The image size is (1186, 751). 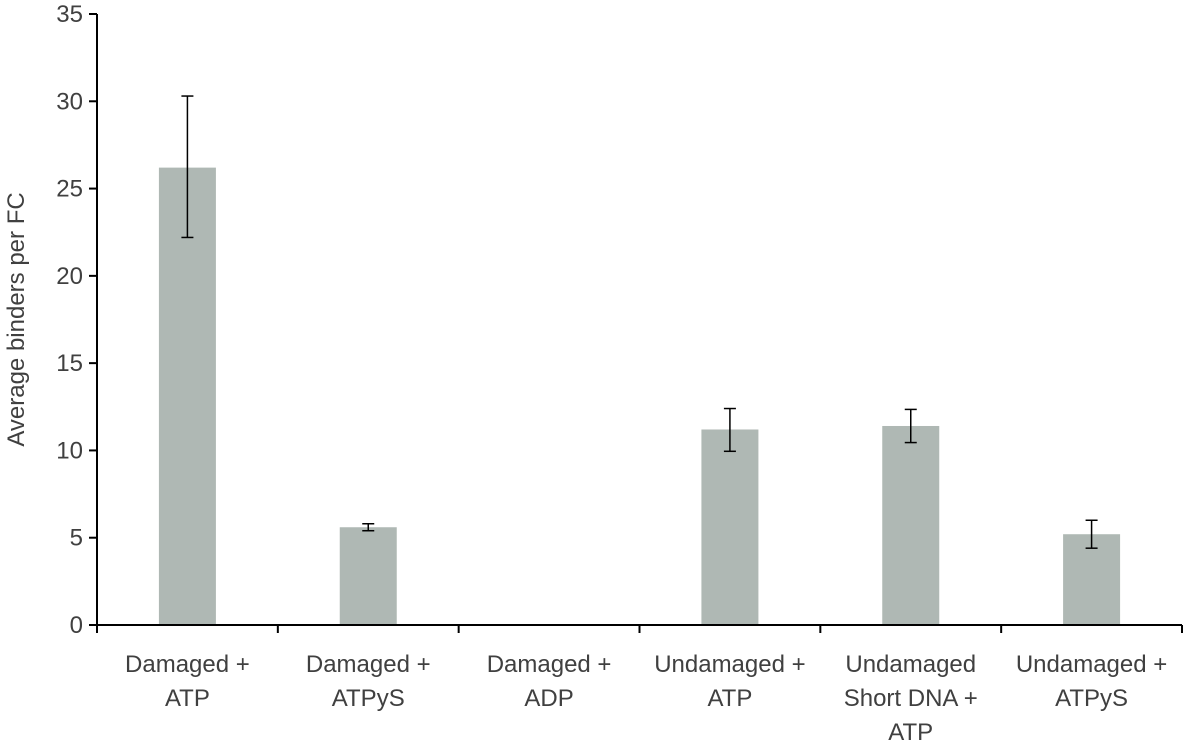 I want to click on x-category-label-line: Undamaged, so click(x=910, y=664).